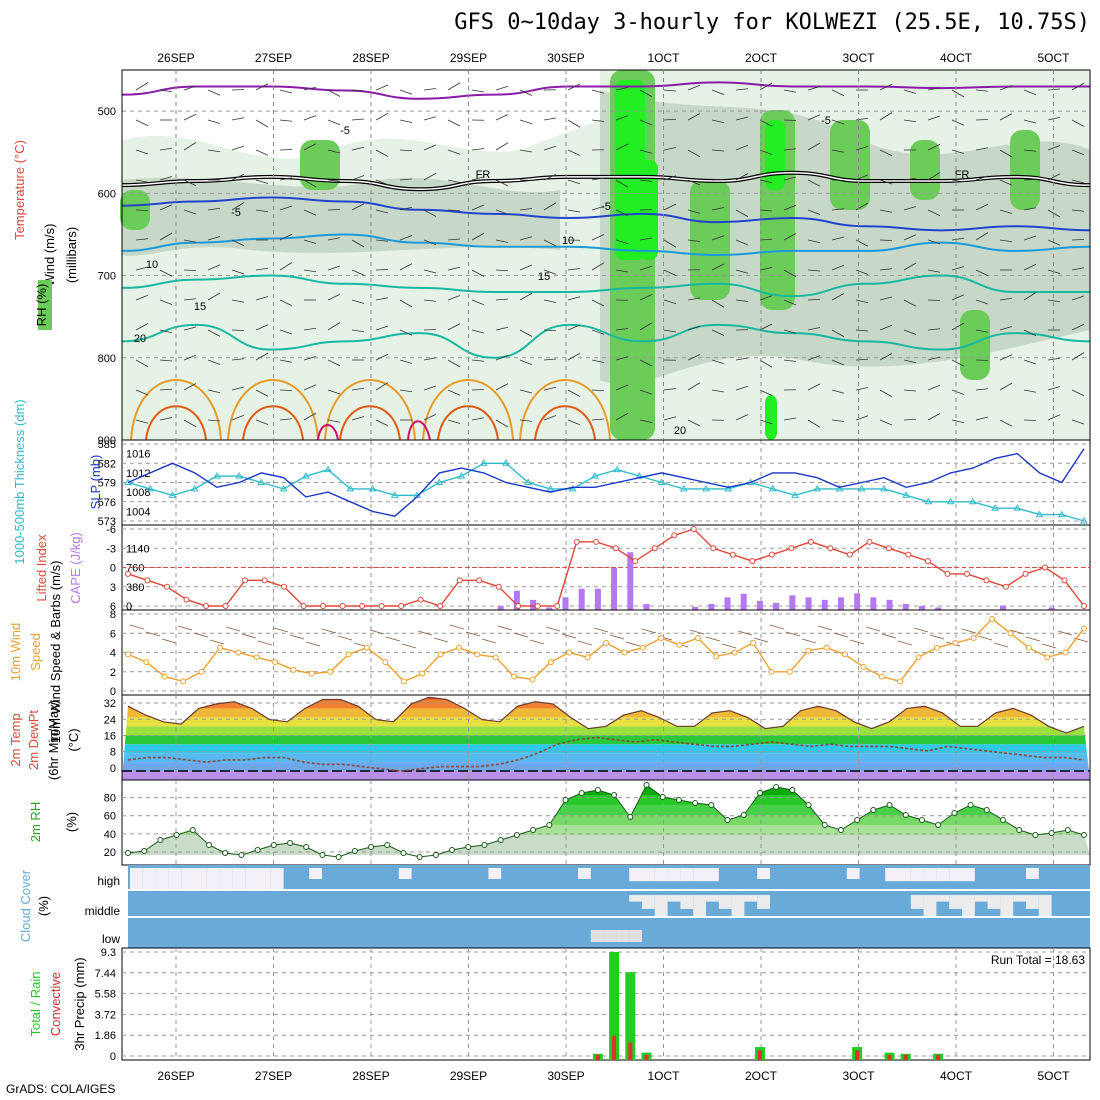 This screenshot has height=1100, width=1100. Describe the element at coordinates (606, 810) in the screenshot. I see `rh-band` at that location.